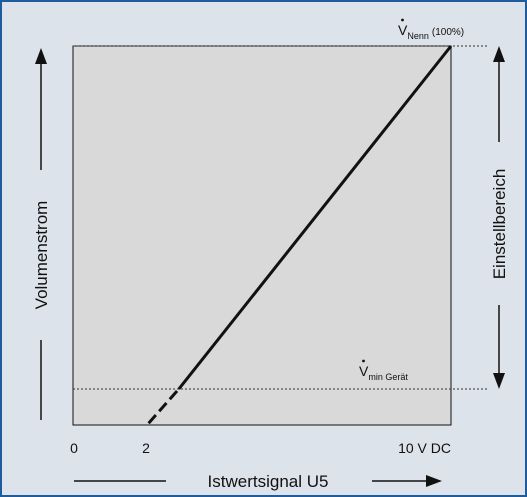 This screenshot has height=497, width=527. I want to click on y-axis-label: Volumenstrom, so click(41, 255).